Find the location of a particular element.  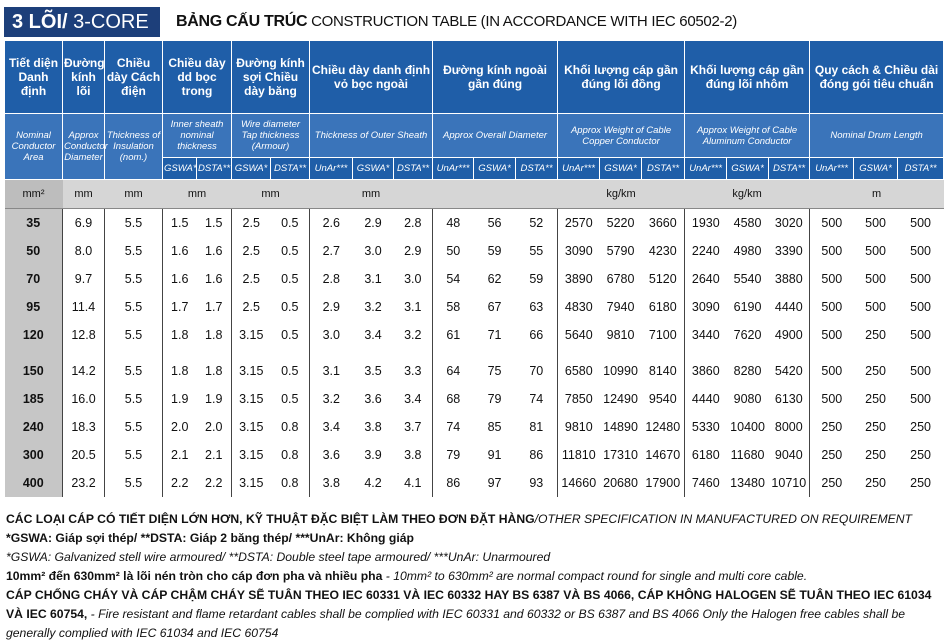

column-header: Chiều dày Cách điện is located at coordinates (133, 77).